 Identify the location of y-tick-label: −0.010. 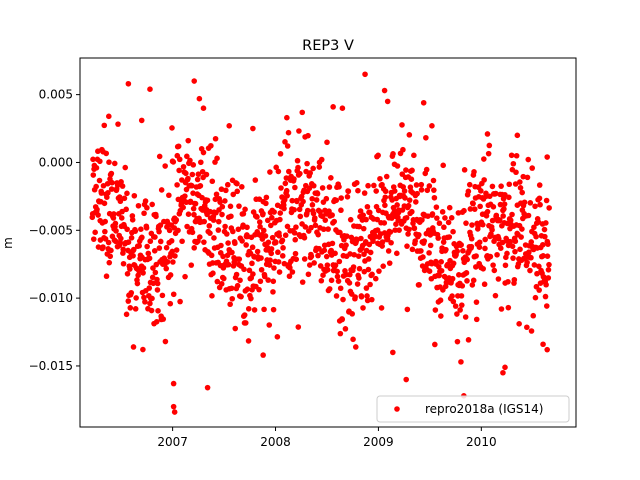
(51, 298).